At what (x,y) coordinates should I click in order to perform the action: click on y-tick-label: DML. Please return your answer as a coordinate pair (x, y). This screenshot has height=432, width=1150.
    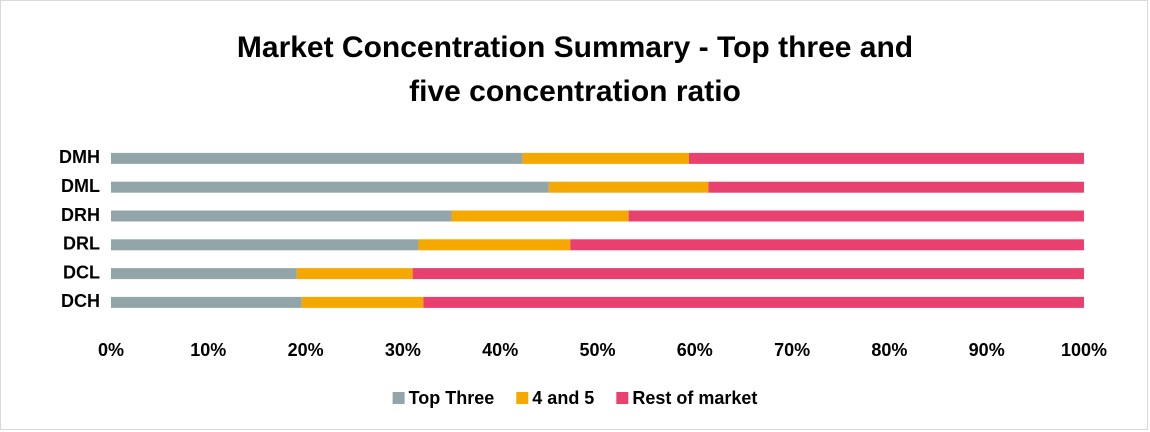
    Looking at the image, I should click on (80, 186).